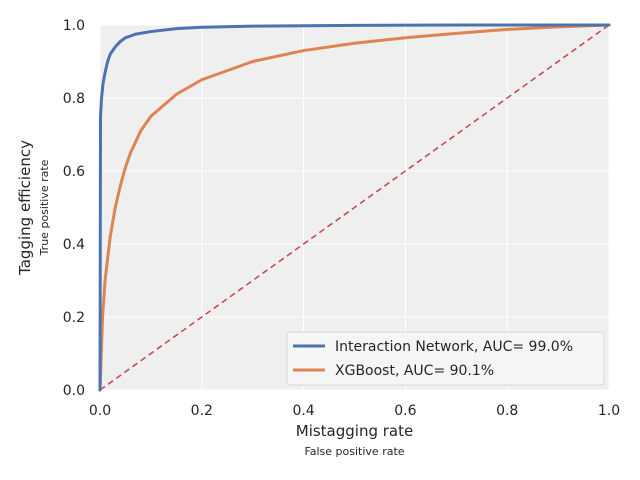 Image resolution: width=640 pixels, height=480 pixels. What do you see at coordinates (44, 207) in the screenshot?
I see `y-axis-subtitle: True positive rate` at bounding box center [44, 207].